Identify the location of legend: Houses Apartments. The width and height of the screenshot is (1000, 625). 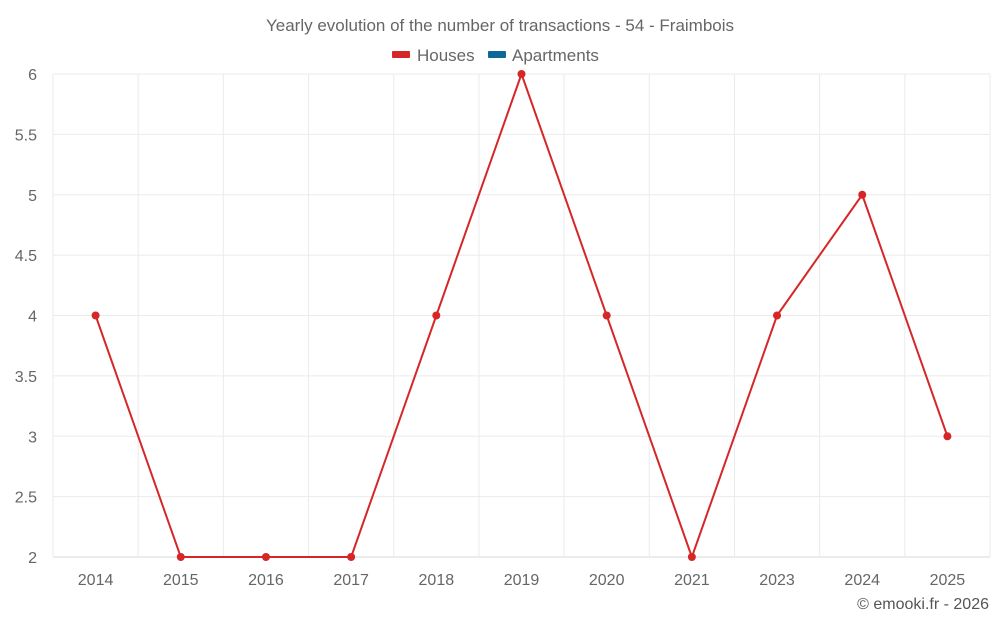
(495, 55).